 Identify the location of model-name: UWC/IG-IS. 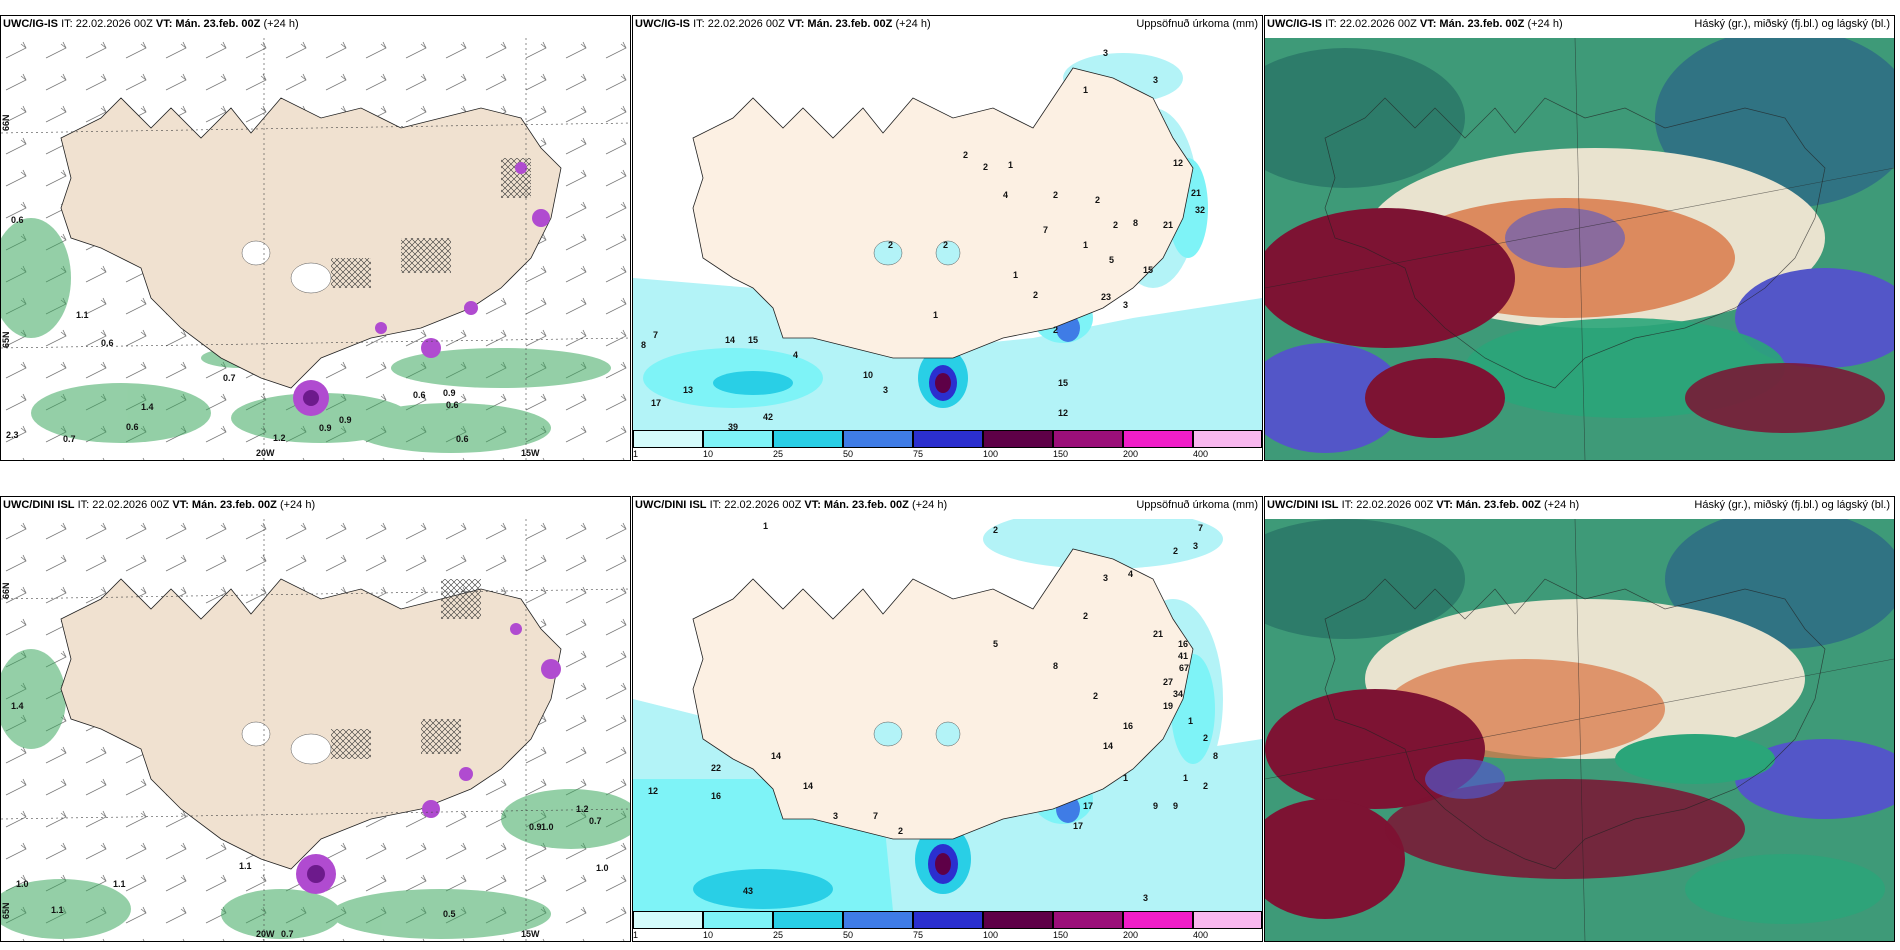
(30, 24).